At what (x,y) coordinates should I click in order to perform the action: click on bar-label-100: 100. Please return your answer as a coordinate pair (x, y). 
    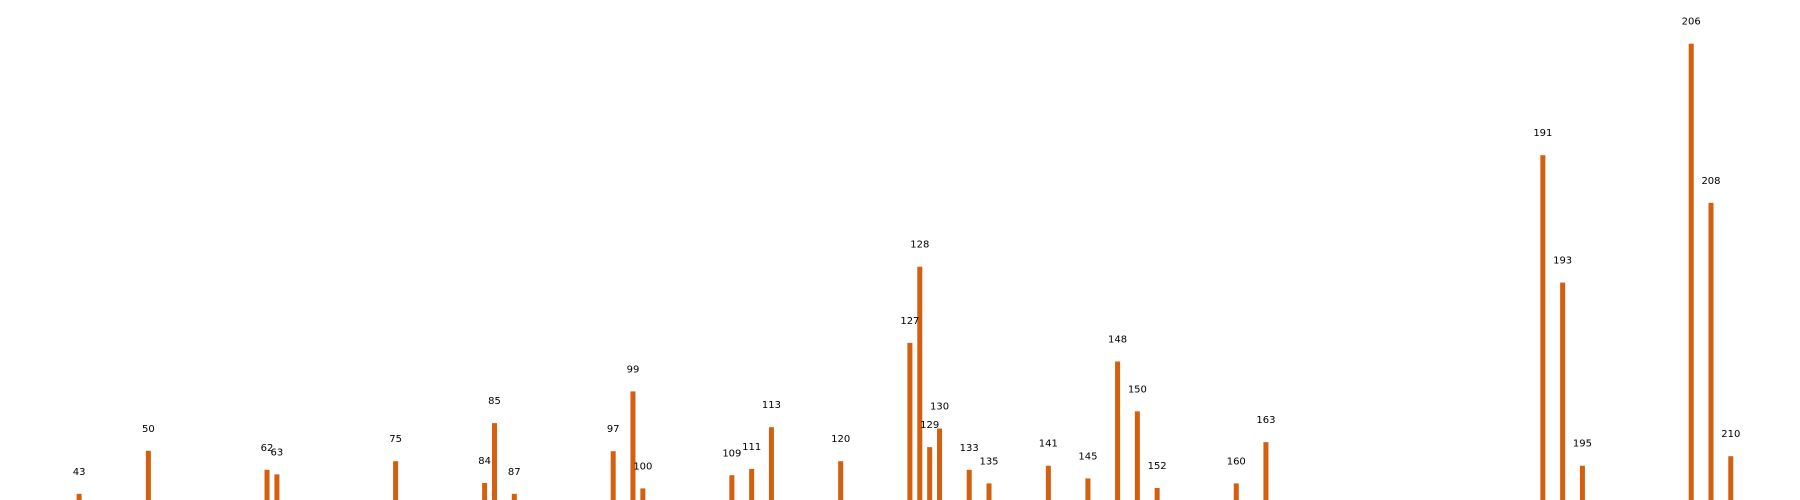
    Looking at the image, I should click on (642, 466).